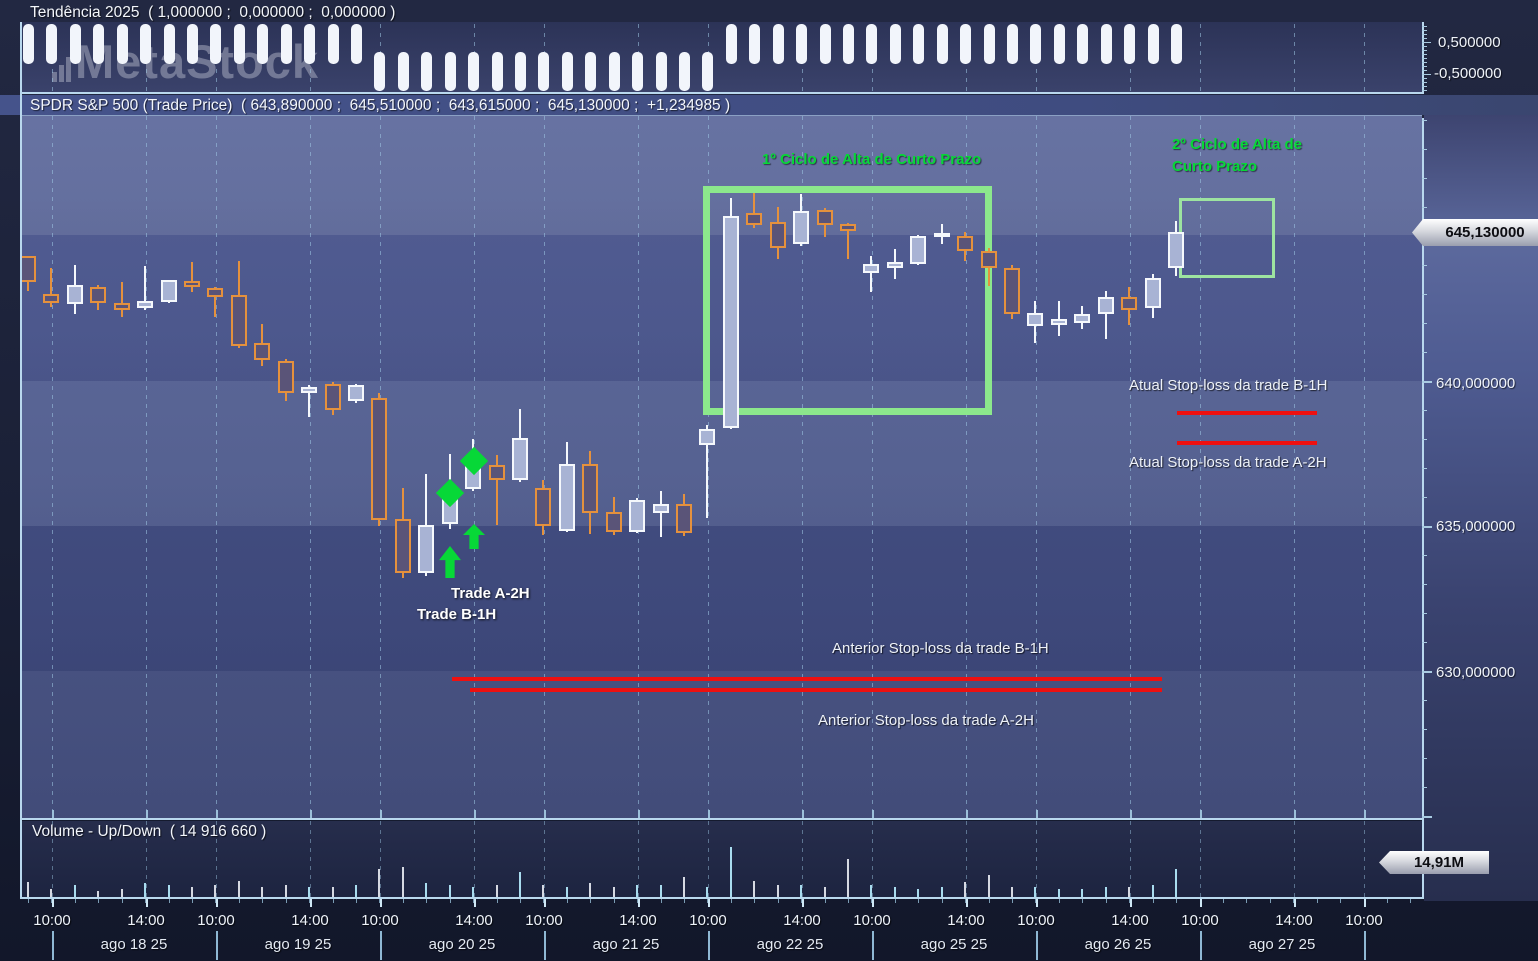 This screenshot has width=1538, height=961. I want to click on date-label: ago 20 25, so click(462, 944).